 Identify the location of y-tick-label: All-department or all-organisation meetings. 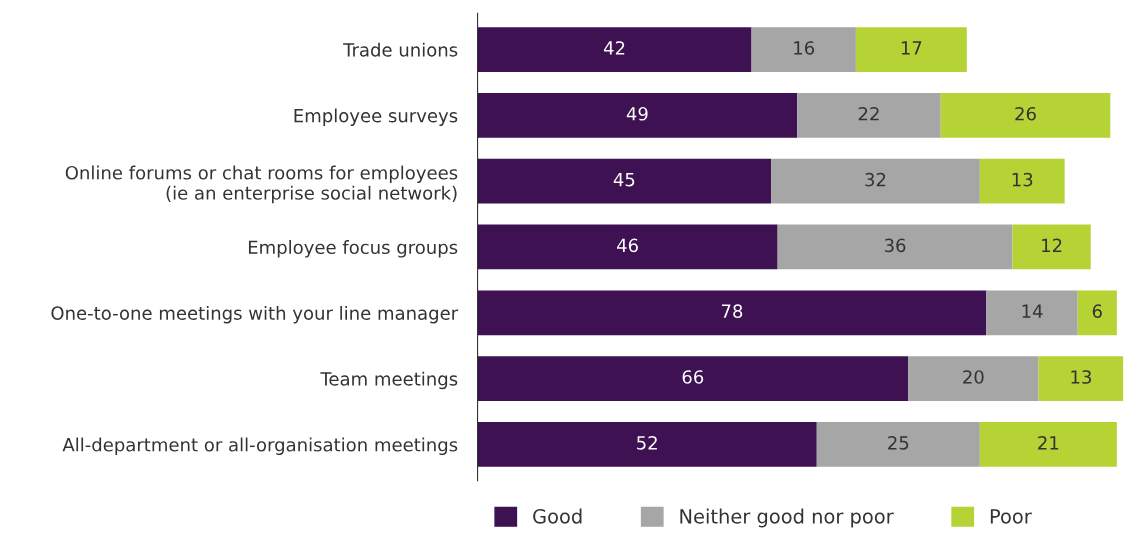
(260, 446).